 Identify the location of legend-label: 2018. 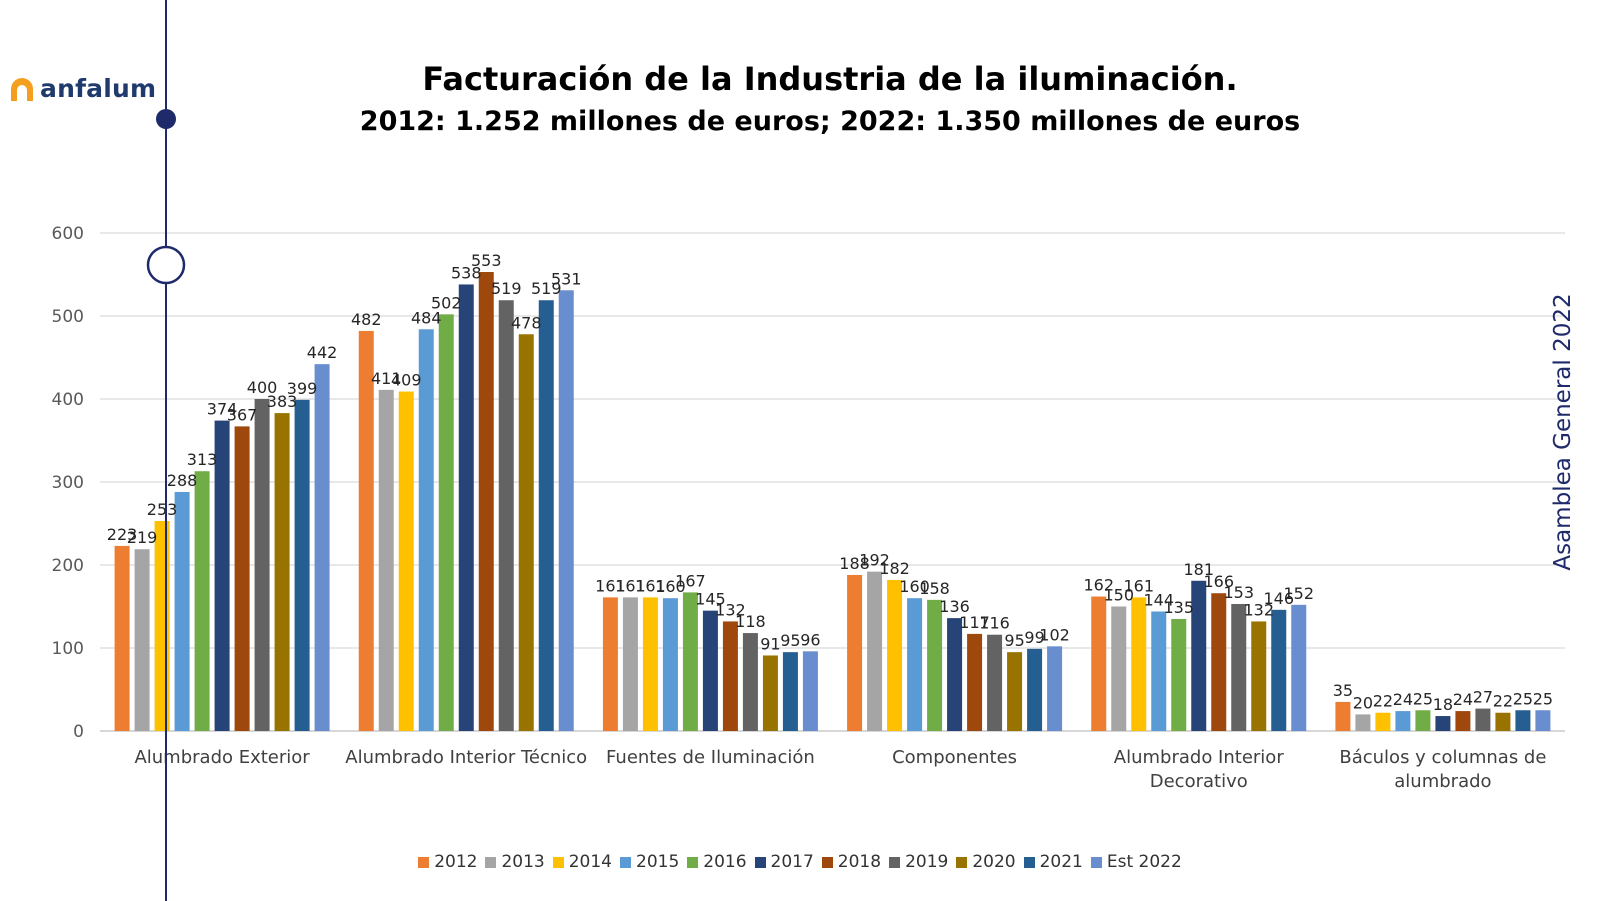
(859, 862).